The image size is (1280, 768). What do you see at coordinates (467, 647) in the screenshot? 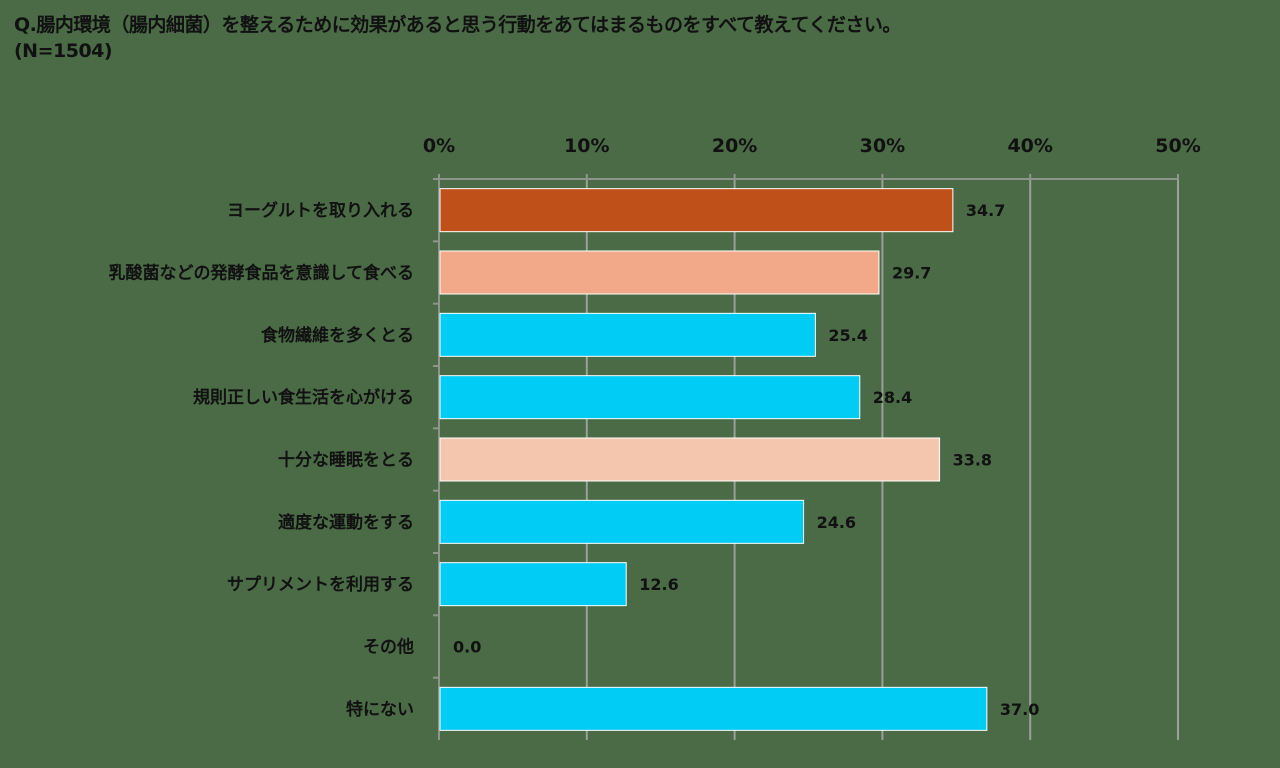
I see `data-label: 0.0` at bounding box center [467, 647].